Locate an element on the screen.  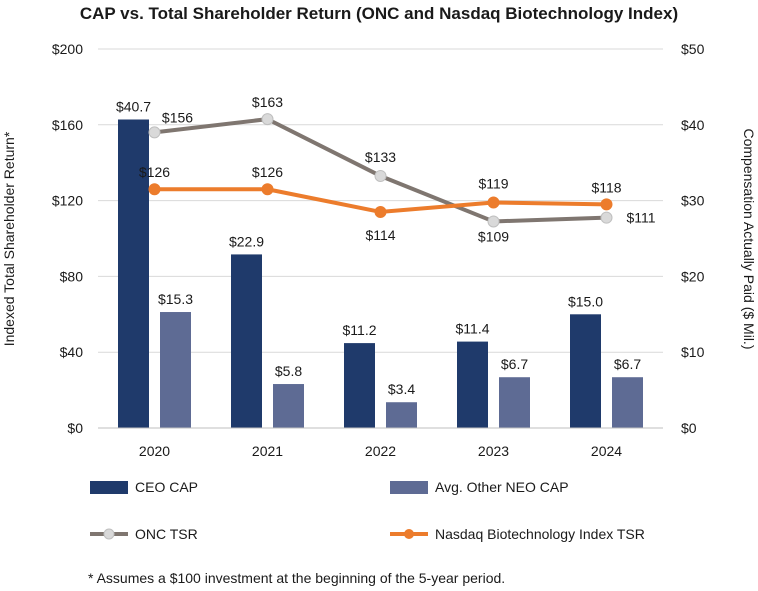
bar-label-ceo-cap: $11.4 is located at coordinates (473, 329).